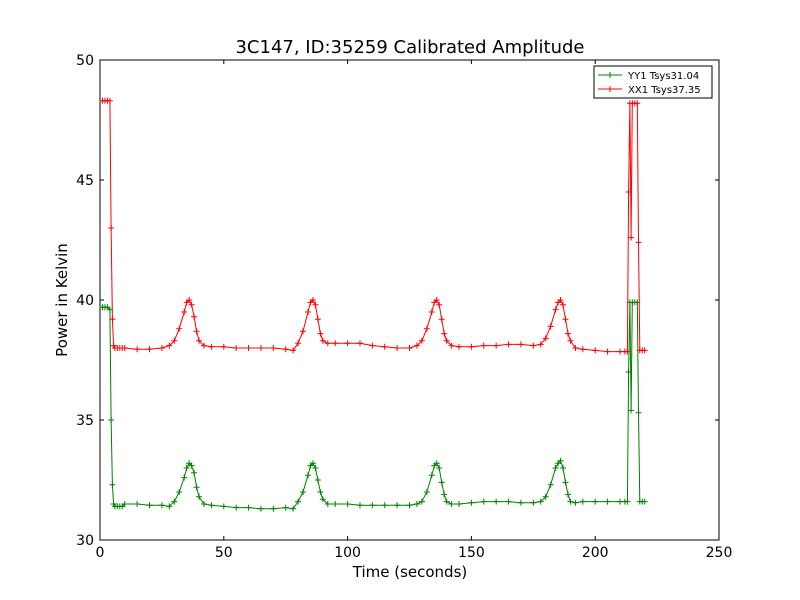 This screenshot has width=800, height=600. I want to click on y-tick-label: 45, so click(85, 181).